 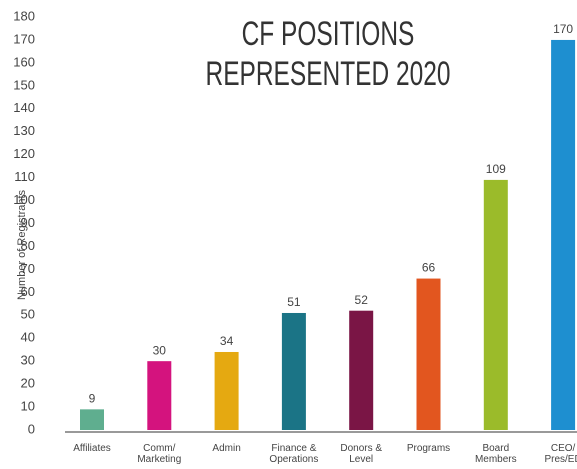 What do you see at coordinates (496, 169) in the screenshot?
I see `value-label: 109` at bounding box center [496, 169].